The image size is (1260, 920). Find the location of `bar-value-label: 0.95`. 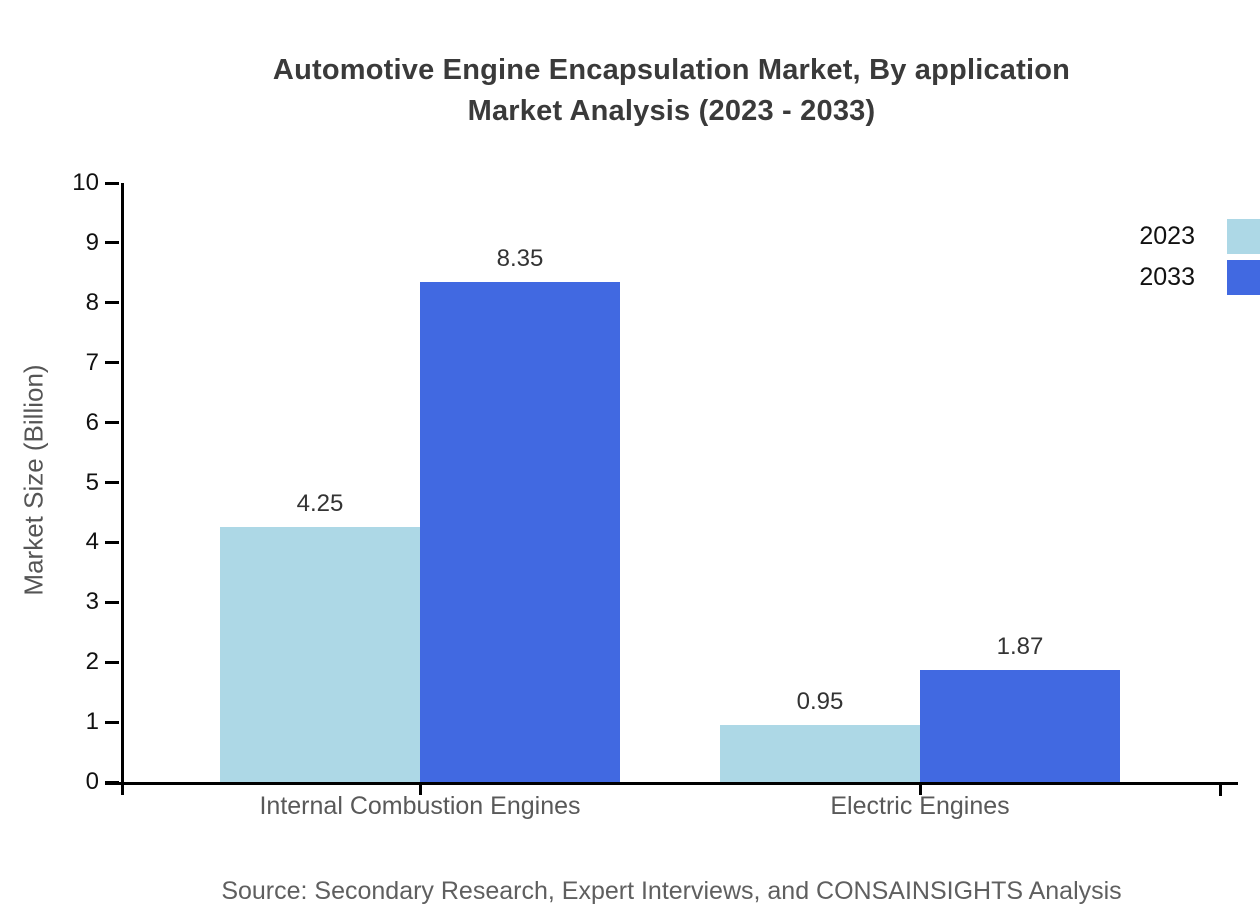

bar-value-label: 0.95 is located at coordinates (820, 701).